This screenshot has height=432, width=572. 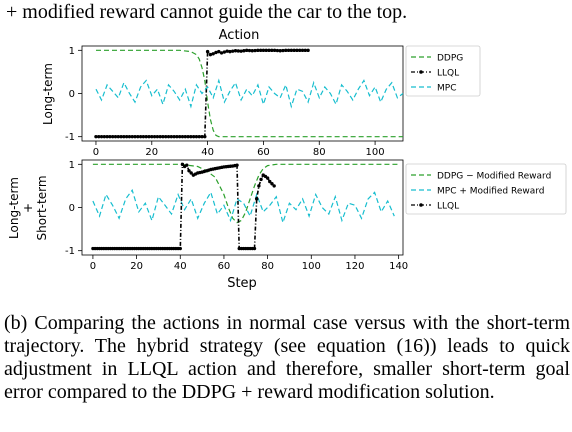 I want to click on chart-1-xtick-label-3: 60, so click(x=263, y=152).